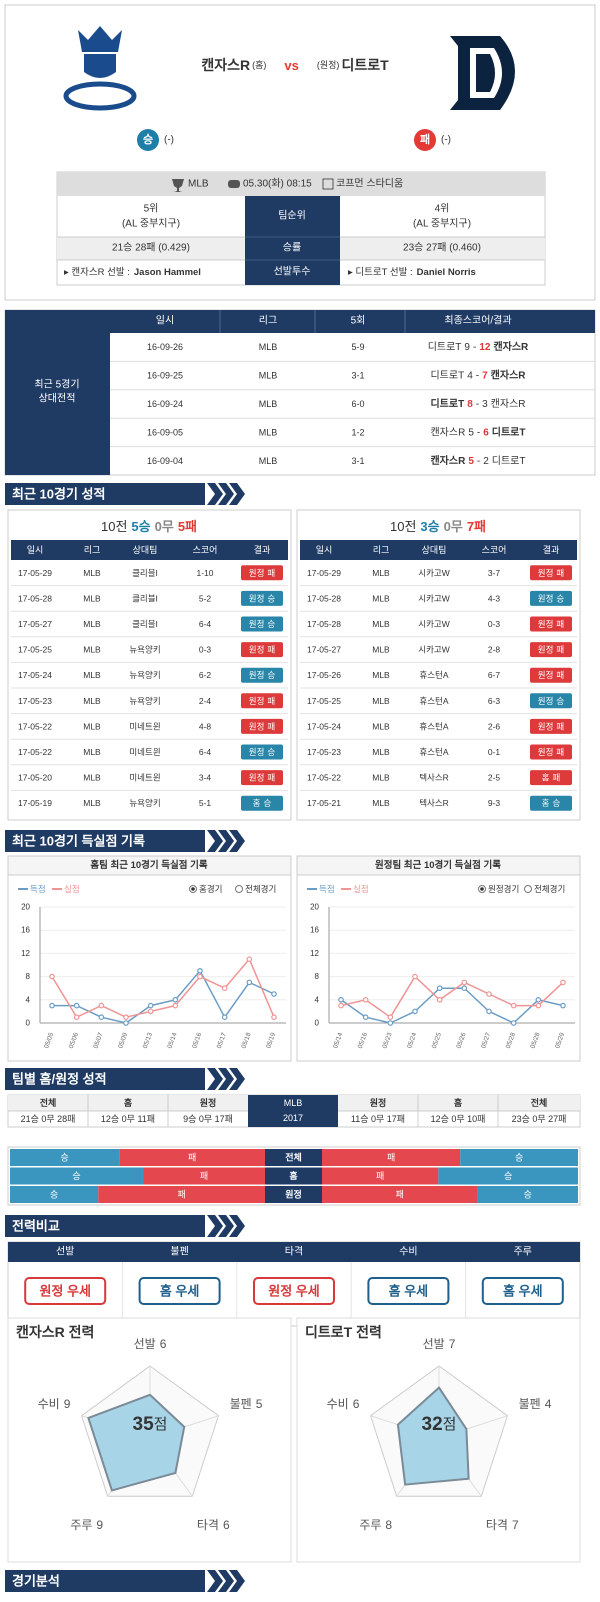  I want to click on legend-label: 실점, so click(361, 889).